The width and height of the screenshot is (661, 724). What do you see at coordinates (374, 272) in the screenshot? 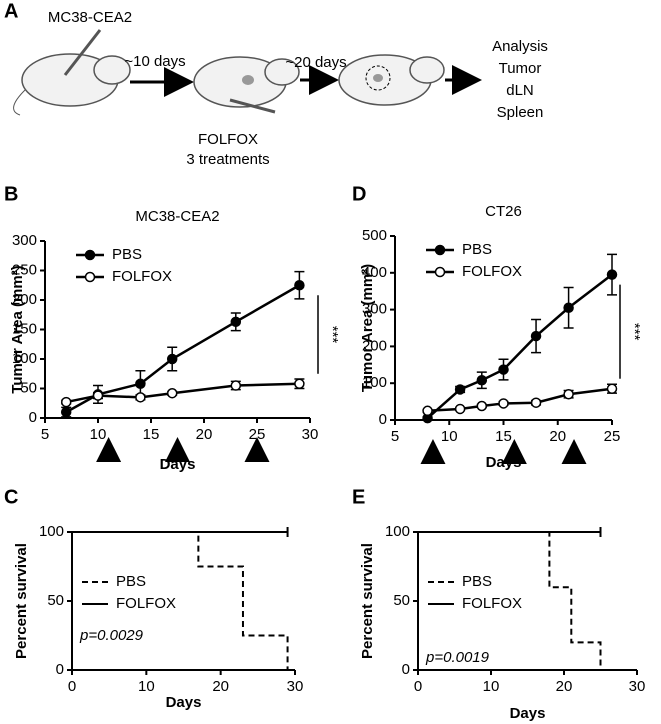
I see `y-tick-label: 400` at bounding box center [374, 272].